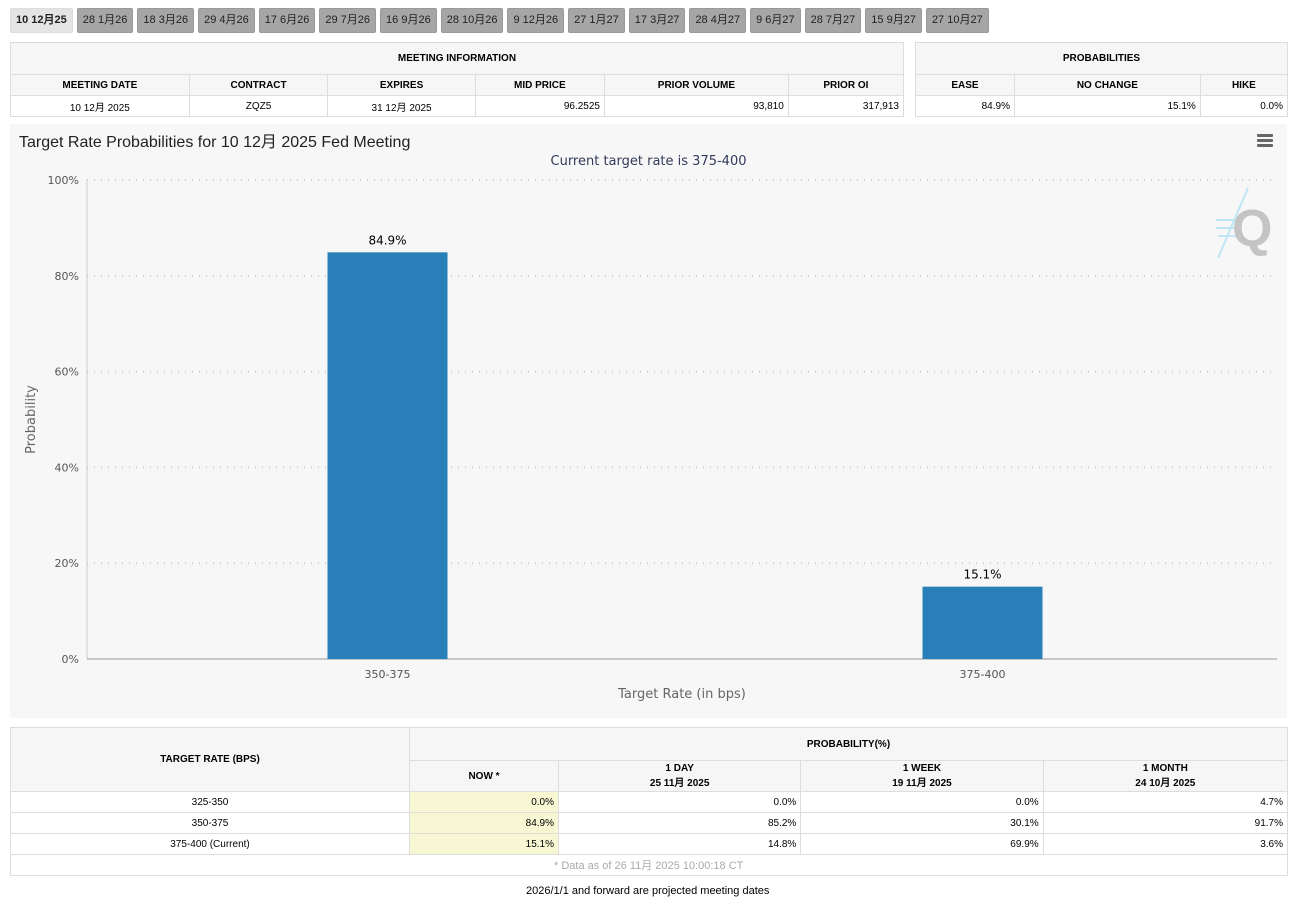 This screenshot has width=1299, height=897. Describe the element at coordinates (649, 865) in the screenshot. I see `data-timestamp-footnote: * Data as of 26 11月 2025 10:00:18 CT` at that location.